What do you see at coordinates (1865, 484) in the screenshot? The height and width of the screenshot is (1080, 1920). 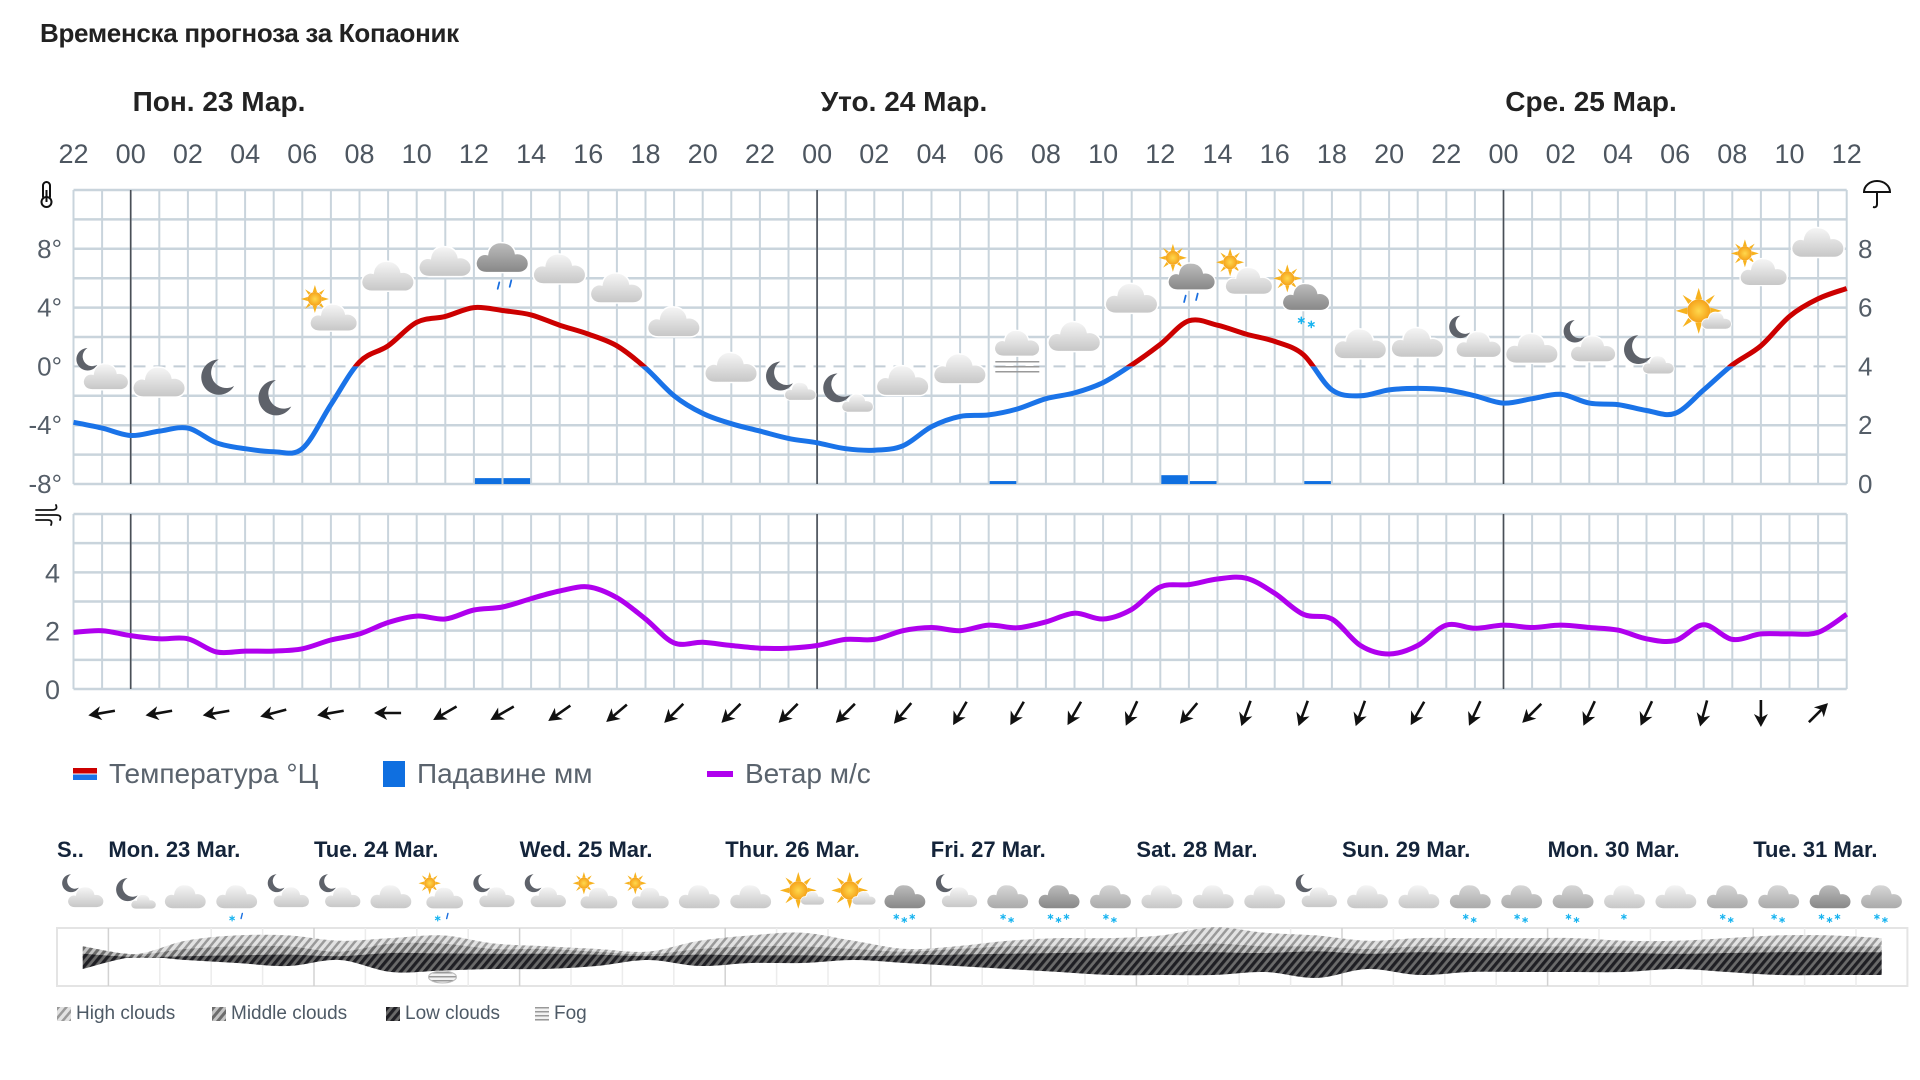 I see `precipitation-tick: 0` at bounding box center [1865, 484].